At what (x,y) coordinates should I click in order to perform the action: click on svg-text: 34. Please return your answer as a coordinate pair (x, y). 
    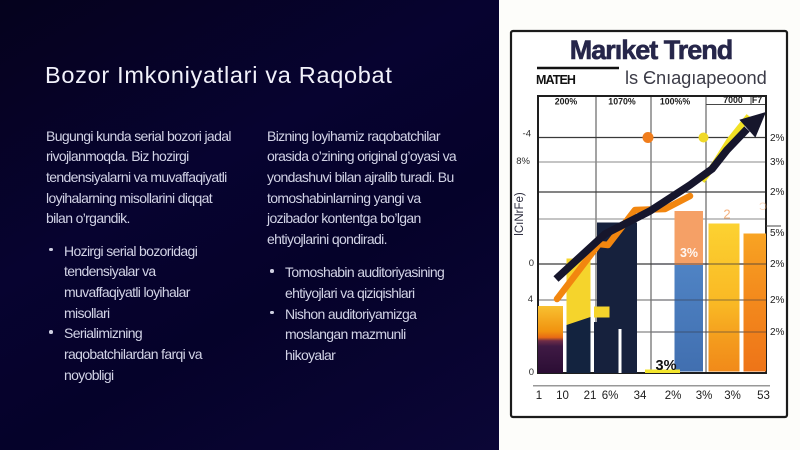
    Looking at the image, I should click on (640, 396).